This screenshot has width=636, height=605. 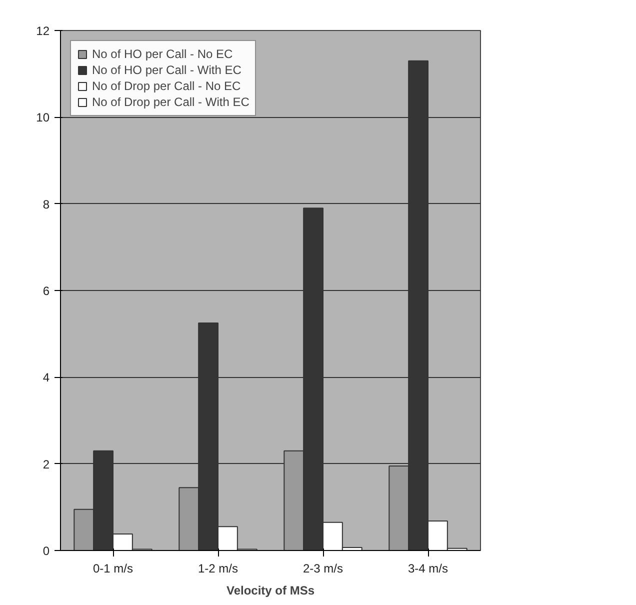 What do you see at coordinates (46, 291) in the screenshot?
I see `y-tick-label: 6` at bounding box center [46, 291].